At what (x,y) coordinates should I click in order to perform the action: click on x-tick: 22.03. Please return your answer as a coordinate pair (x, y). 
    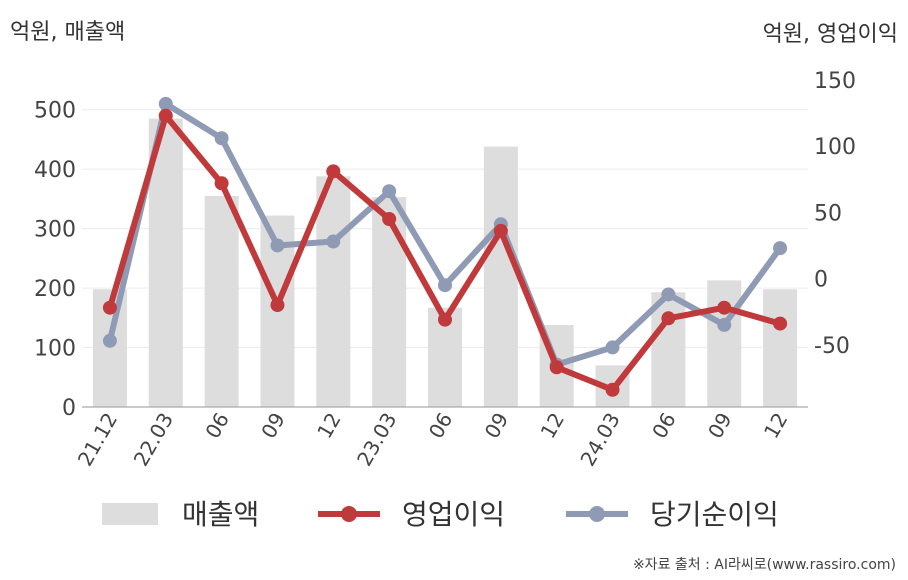
    Looking at the image, I should click on (153, 440).